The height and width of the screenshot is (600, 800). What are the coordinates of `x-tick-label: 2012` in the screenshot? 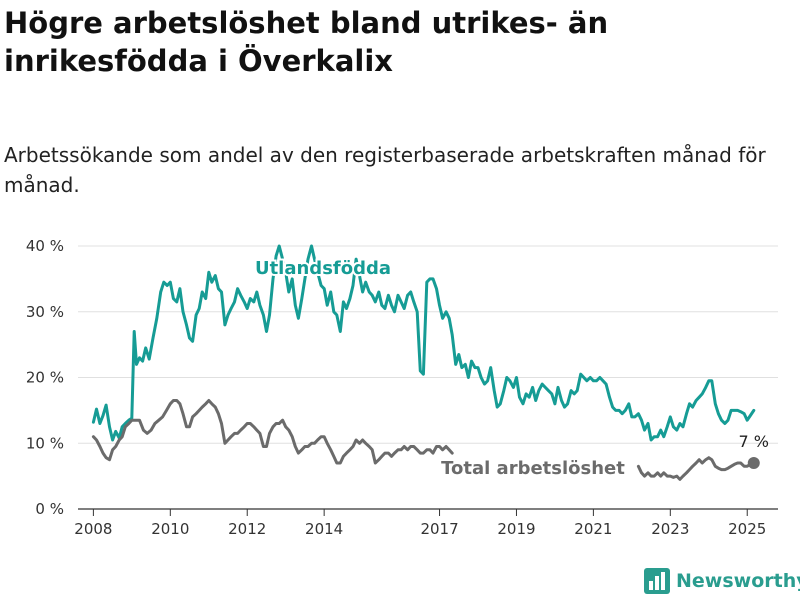 It's located at (247, 529).